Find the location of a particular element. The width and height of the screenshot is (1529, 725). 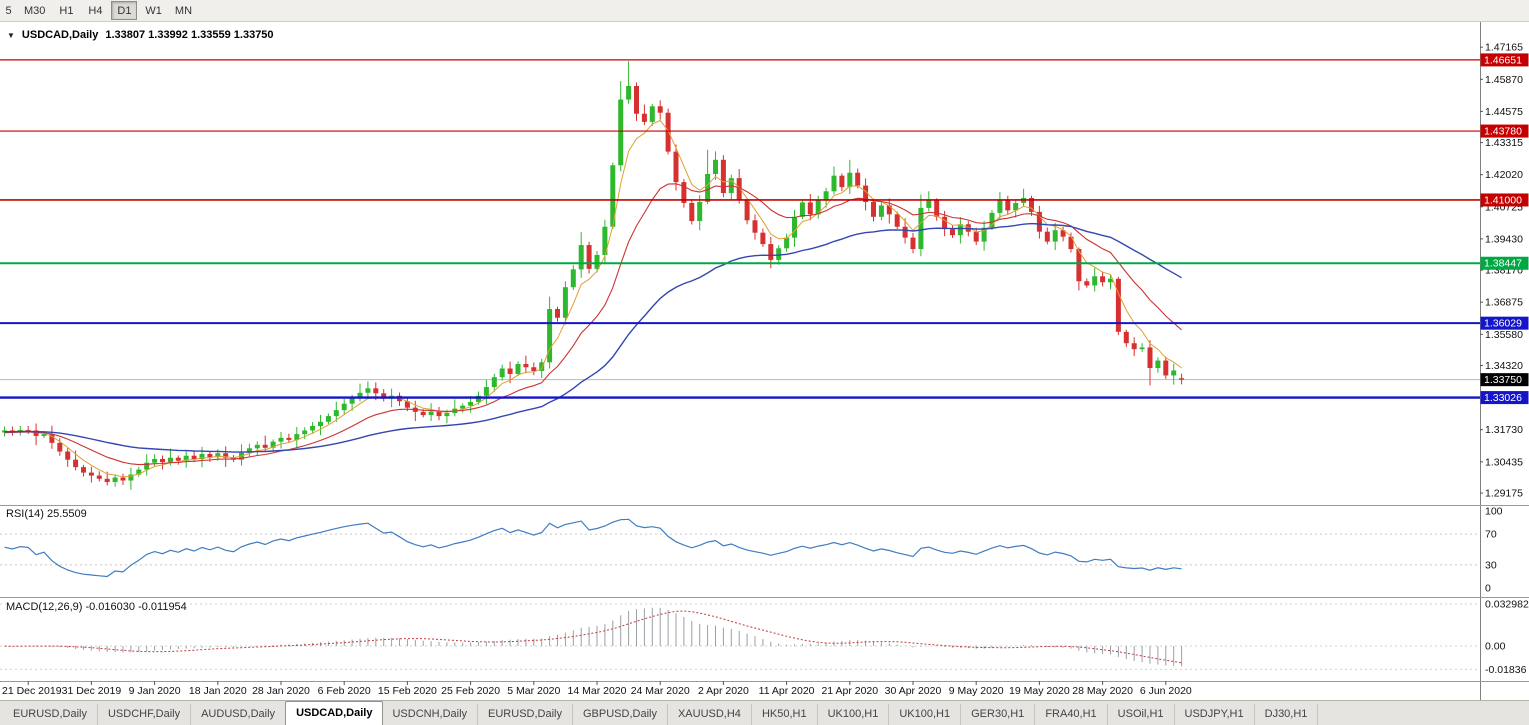

price-tick-label: 1.36875 is located at coordinates (1504, 303).